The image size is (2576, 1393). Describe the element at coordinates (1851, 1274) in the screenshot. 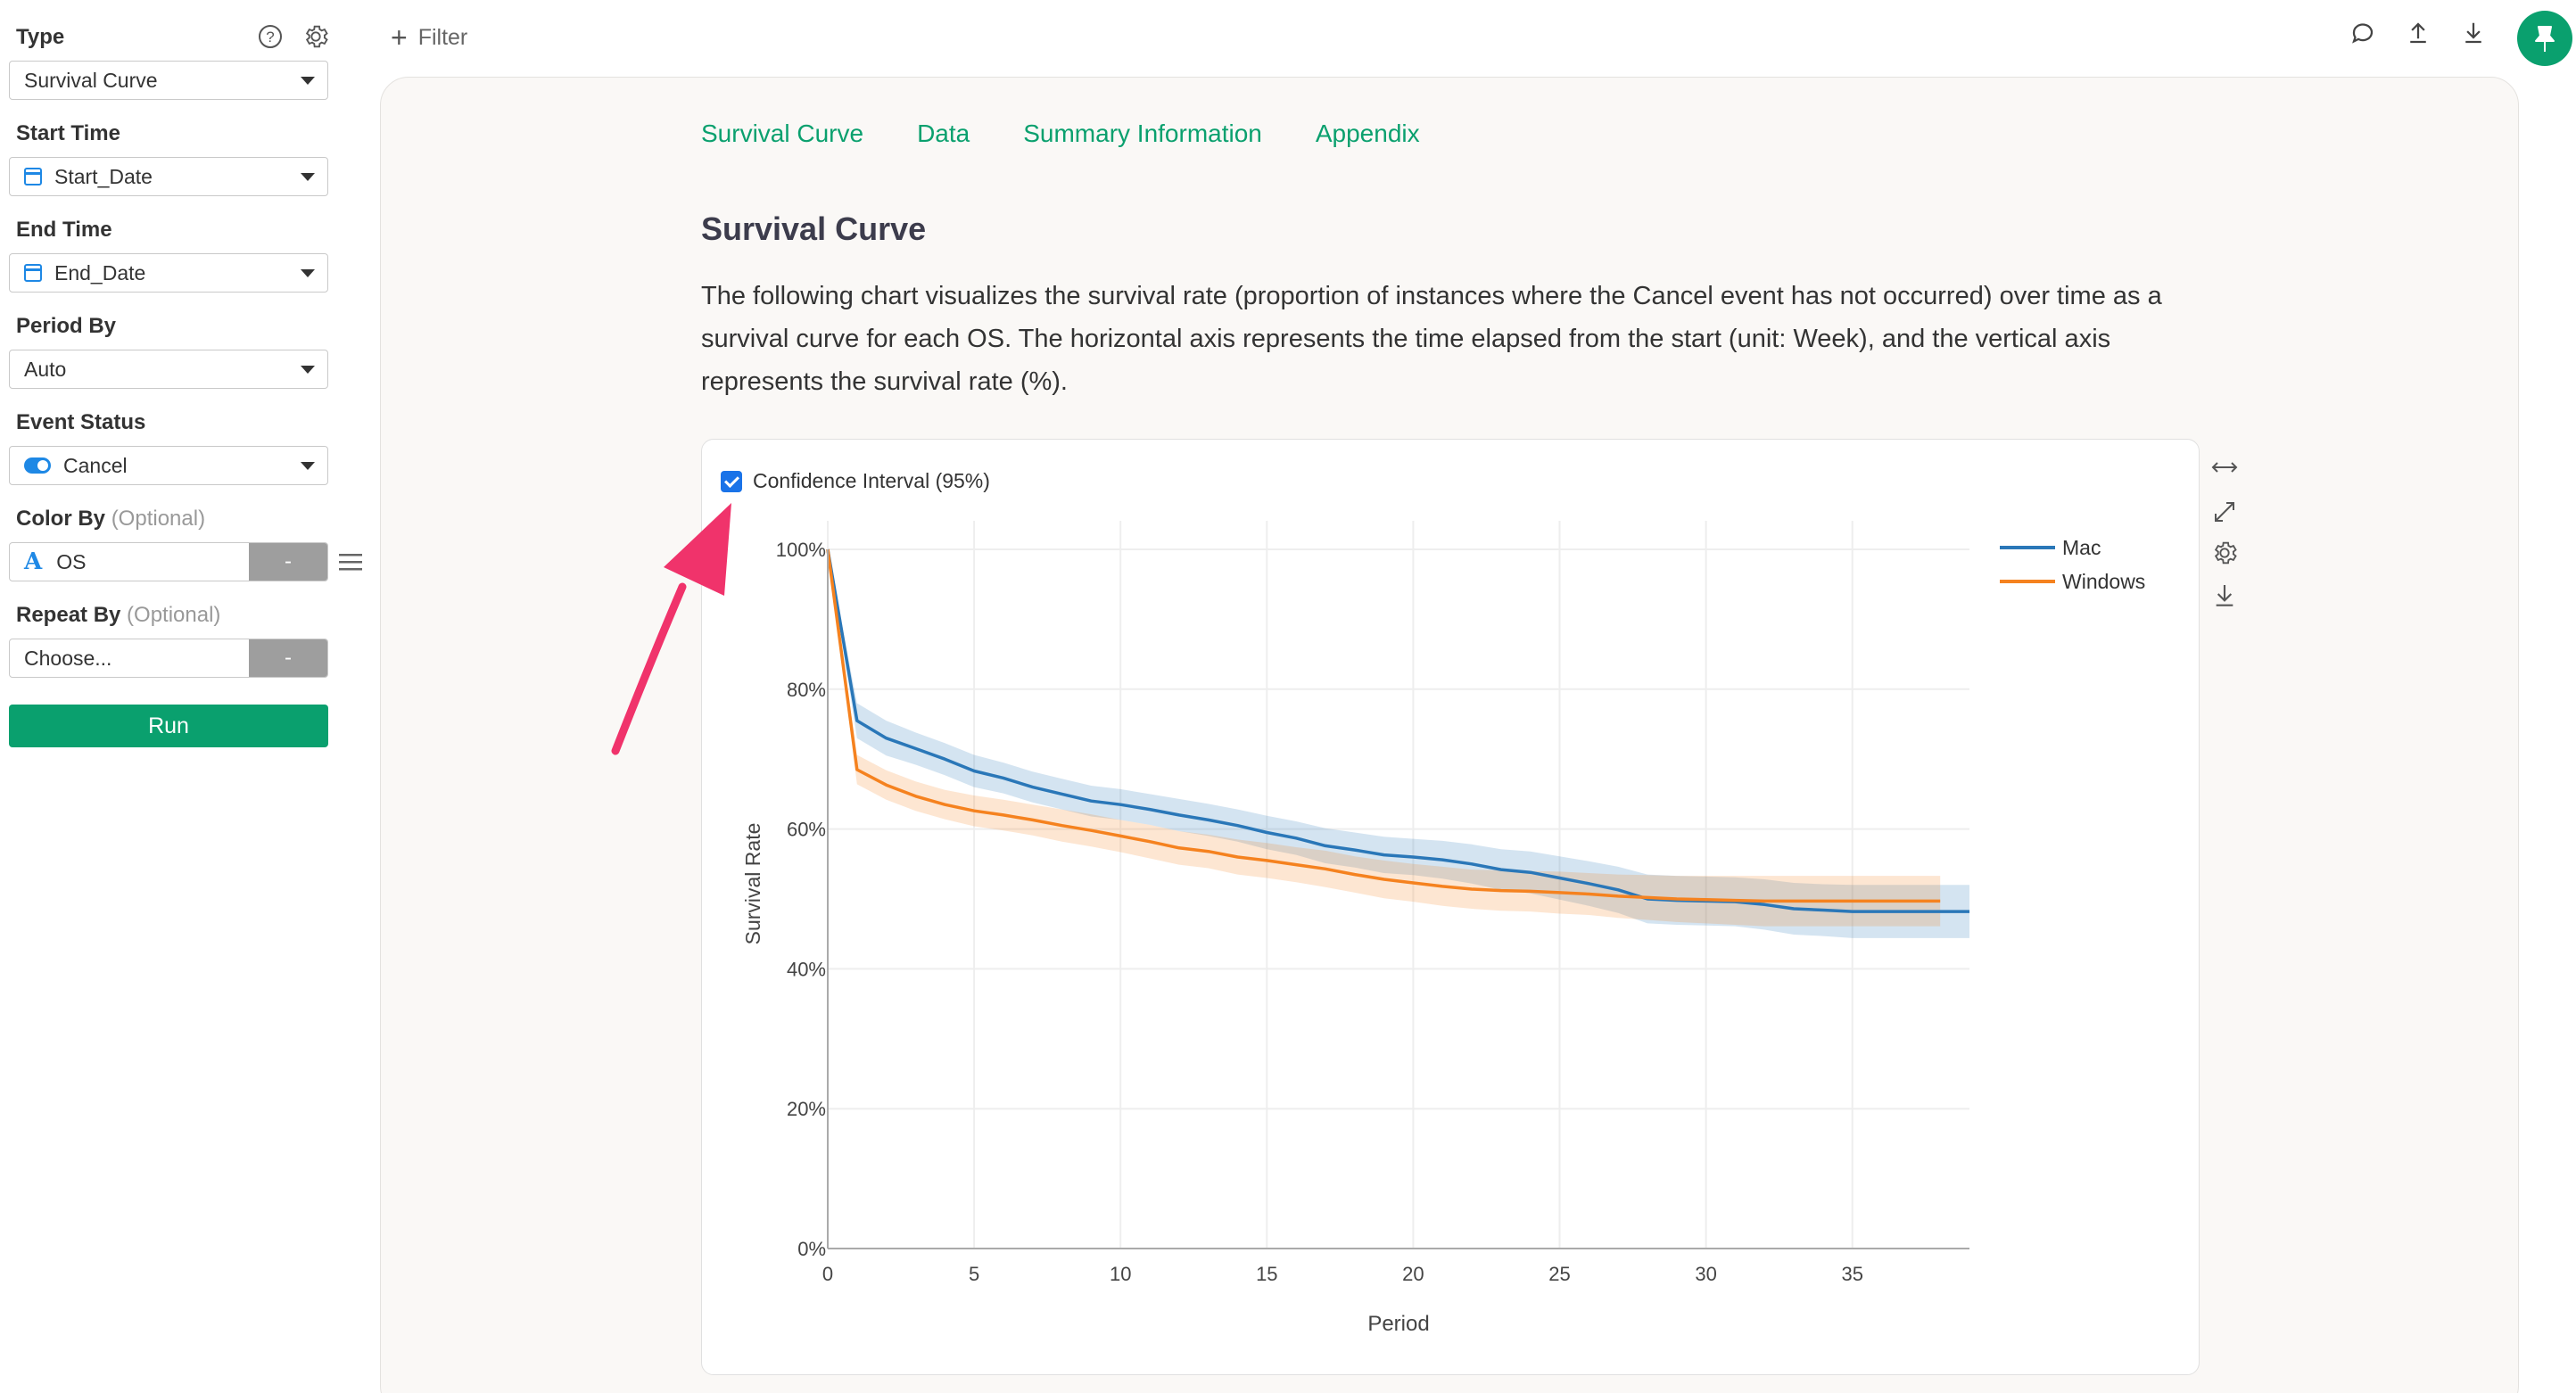

I see `x-tick-label: 35` at that location.